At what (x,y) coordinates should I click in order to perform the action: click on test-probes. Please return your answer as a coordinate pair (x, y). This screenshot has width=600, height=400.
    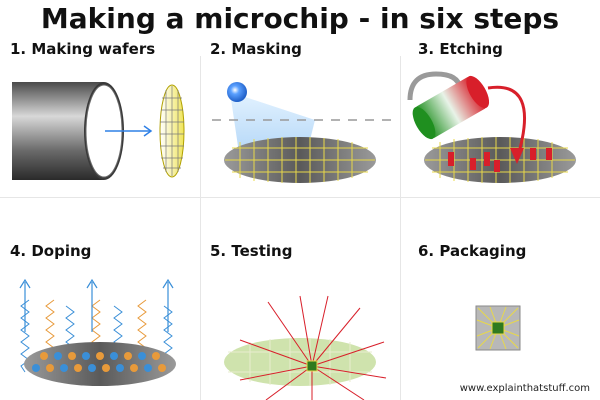
    Looking at the image, I should click on (313, 347).